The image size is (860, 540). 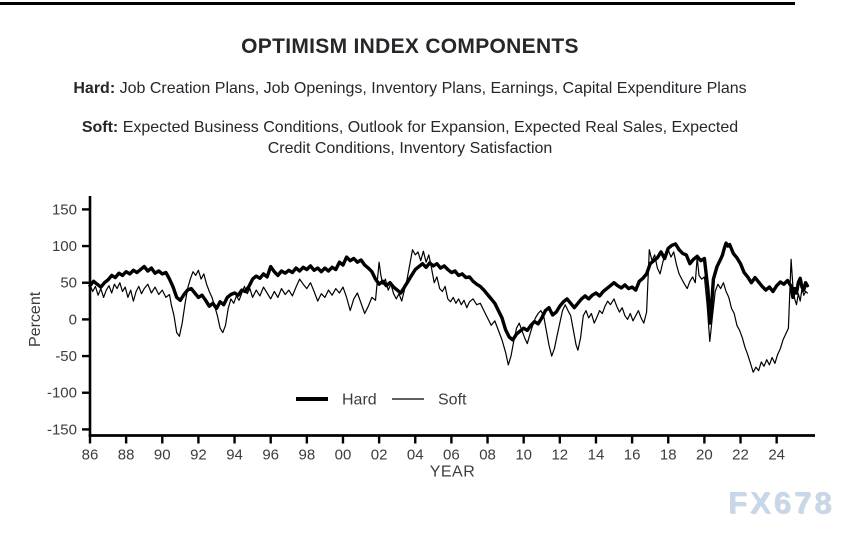 What do you see at coordinates (64, 246) in the screenshot?
I see `y-tick-label: 100` at bounding box center [64, 246].